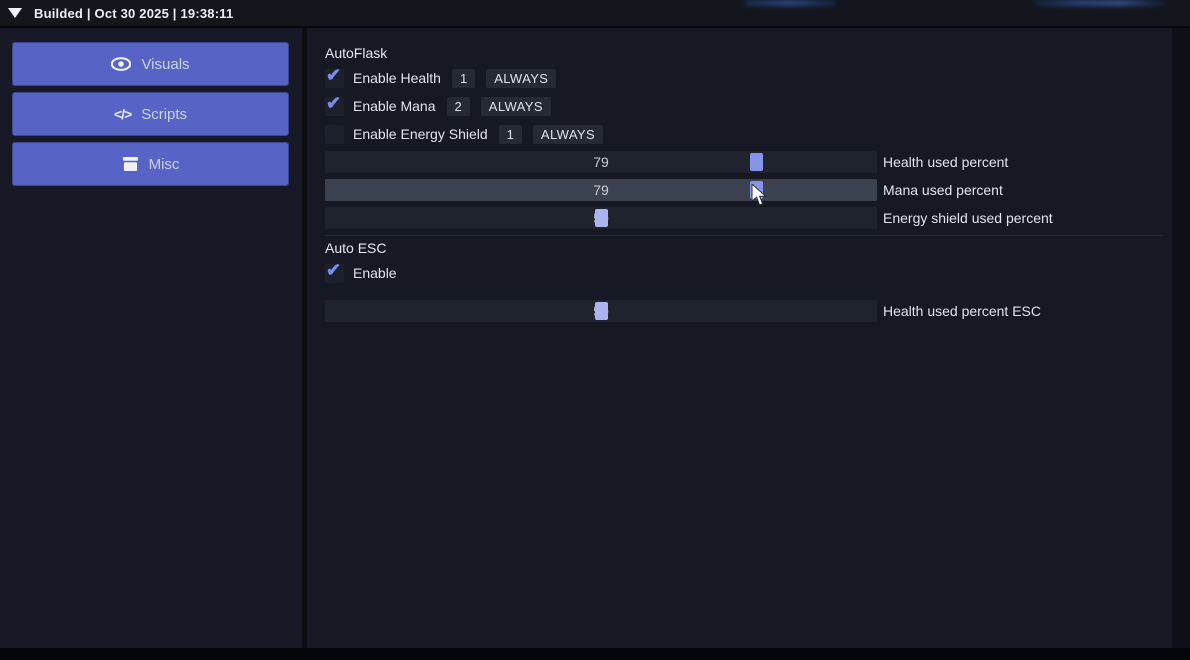  Describe the element at coordinates (968, 218) in the screenshot. I see `slider-label: Energy shield used percent` at that location.